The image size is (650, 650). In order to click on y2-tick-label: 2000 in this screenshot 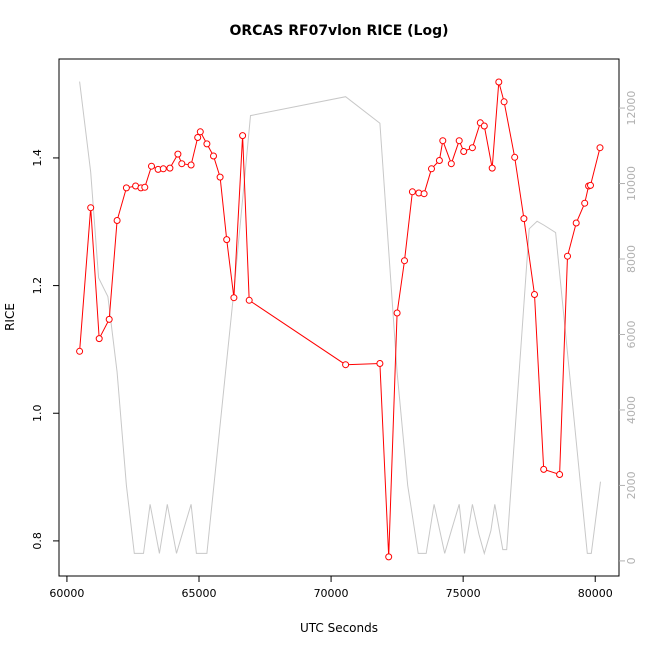, I will do `click(631, 485)`.